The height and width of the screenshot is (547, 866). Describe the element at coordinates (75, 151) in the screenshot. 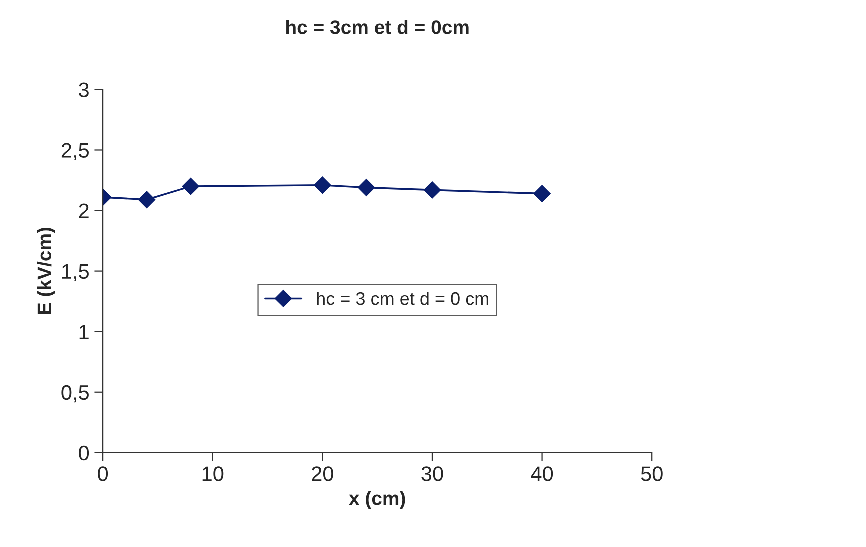

I see `y-tick-label: 2,5` at that location.